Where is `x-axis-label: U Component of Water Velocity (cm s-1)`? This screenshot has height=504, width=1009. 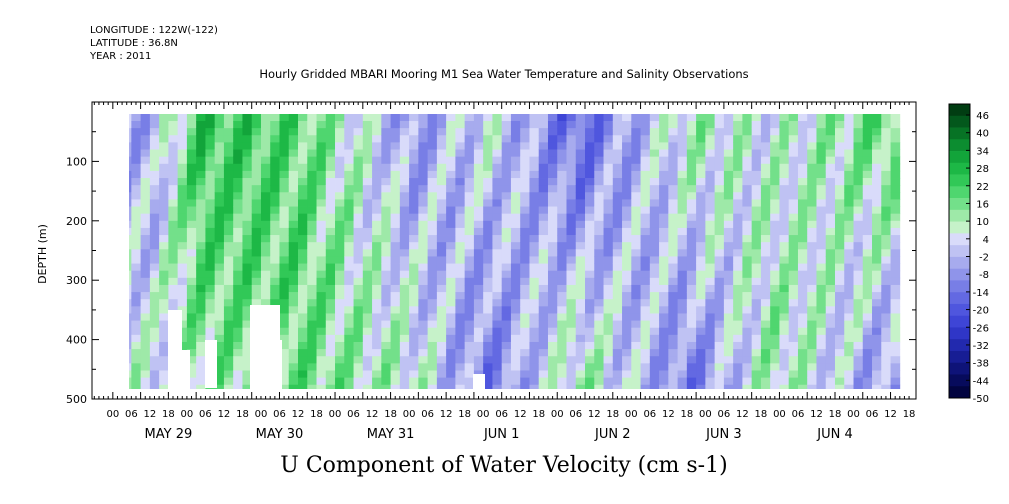
x-axis-label: U Component of Water Velocity (cm s-1) is located at coordinates (504, 465).